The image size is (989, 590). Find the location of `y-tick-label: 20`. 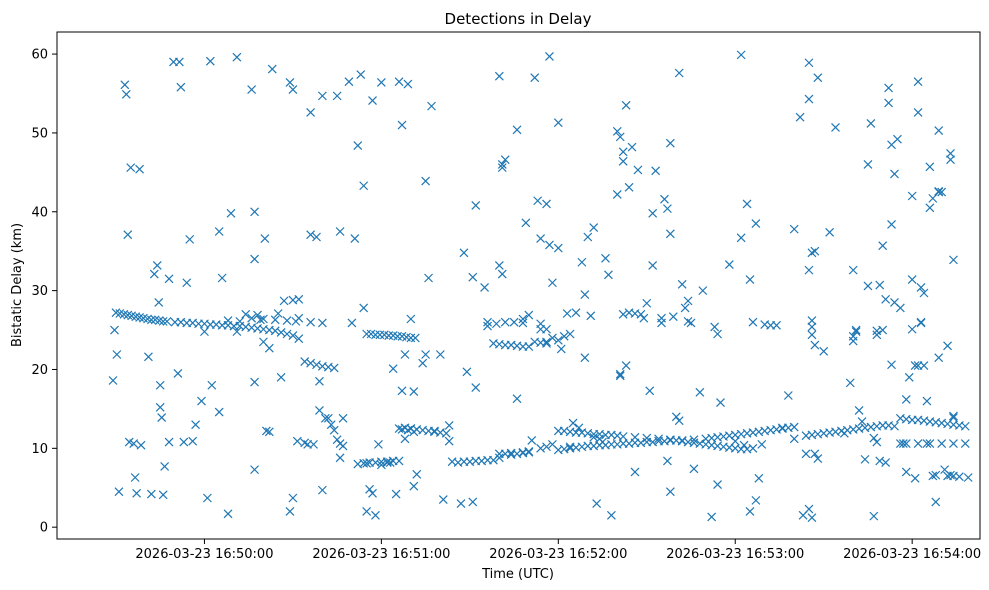

y-tick-label: 20 is located at coordinates (39, 370).